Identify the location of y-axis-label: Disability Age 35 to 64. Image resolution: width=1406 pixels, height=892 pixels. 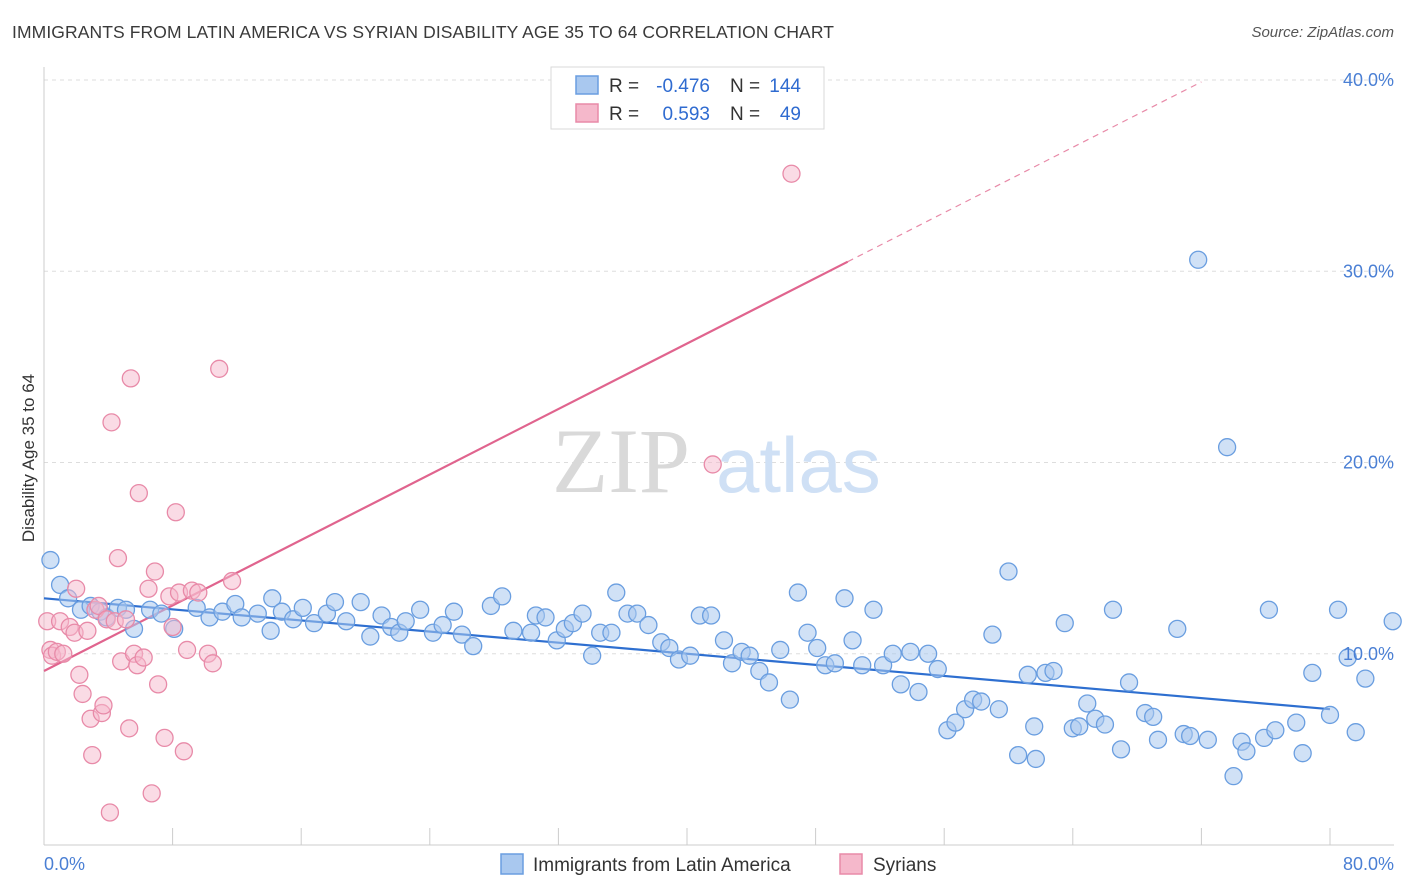
(28, 458).